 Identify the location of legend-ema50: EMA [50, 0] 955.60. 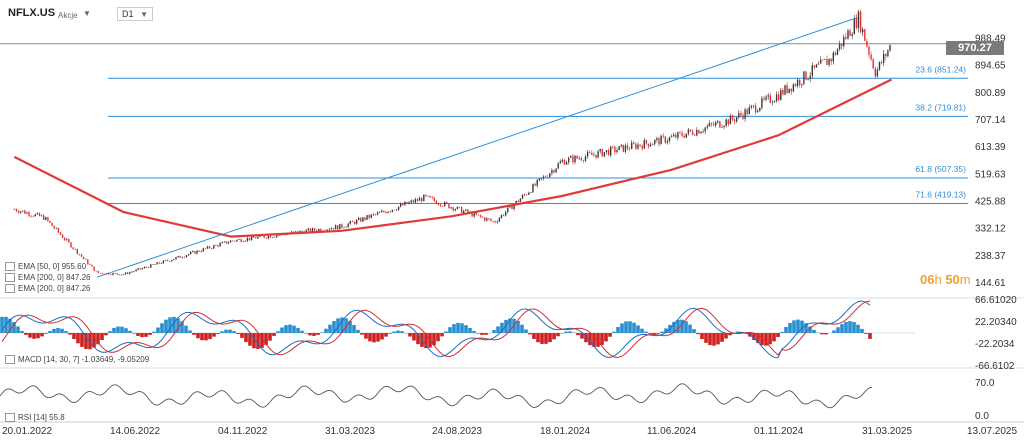
(45, 267).